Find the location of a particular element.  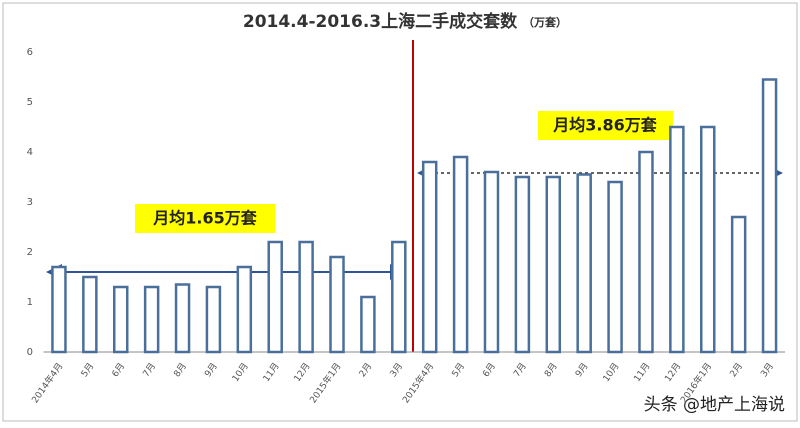

y-tick-label: 3 is located at coordinates (30, 202).